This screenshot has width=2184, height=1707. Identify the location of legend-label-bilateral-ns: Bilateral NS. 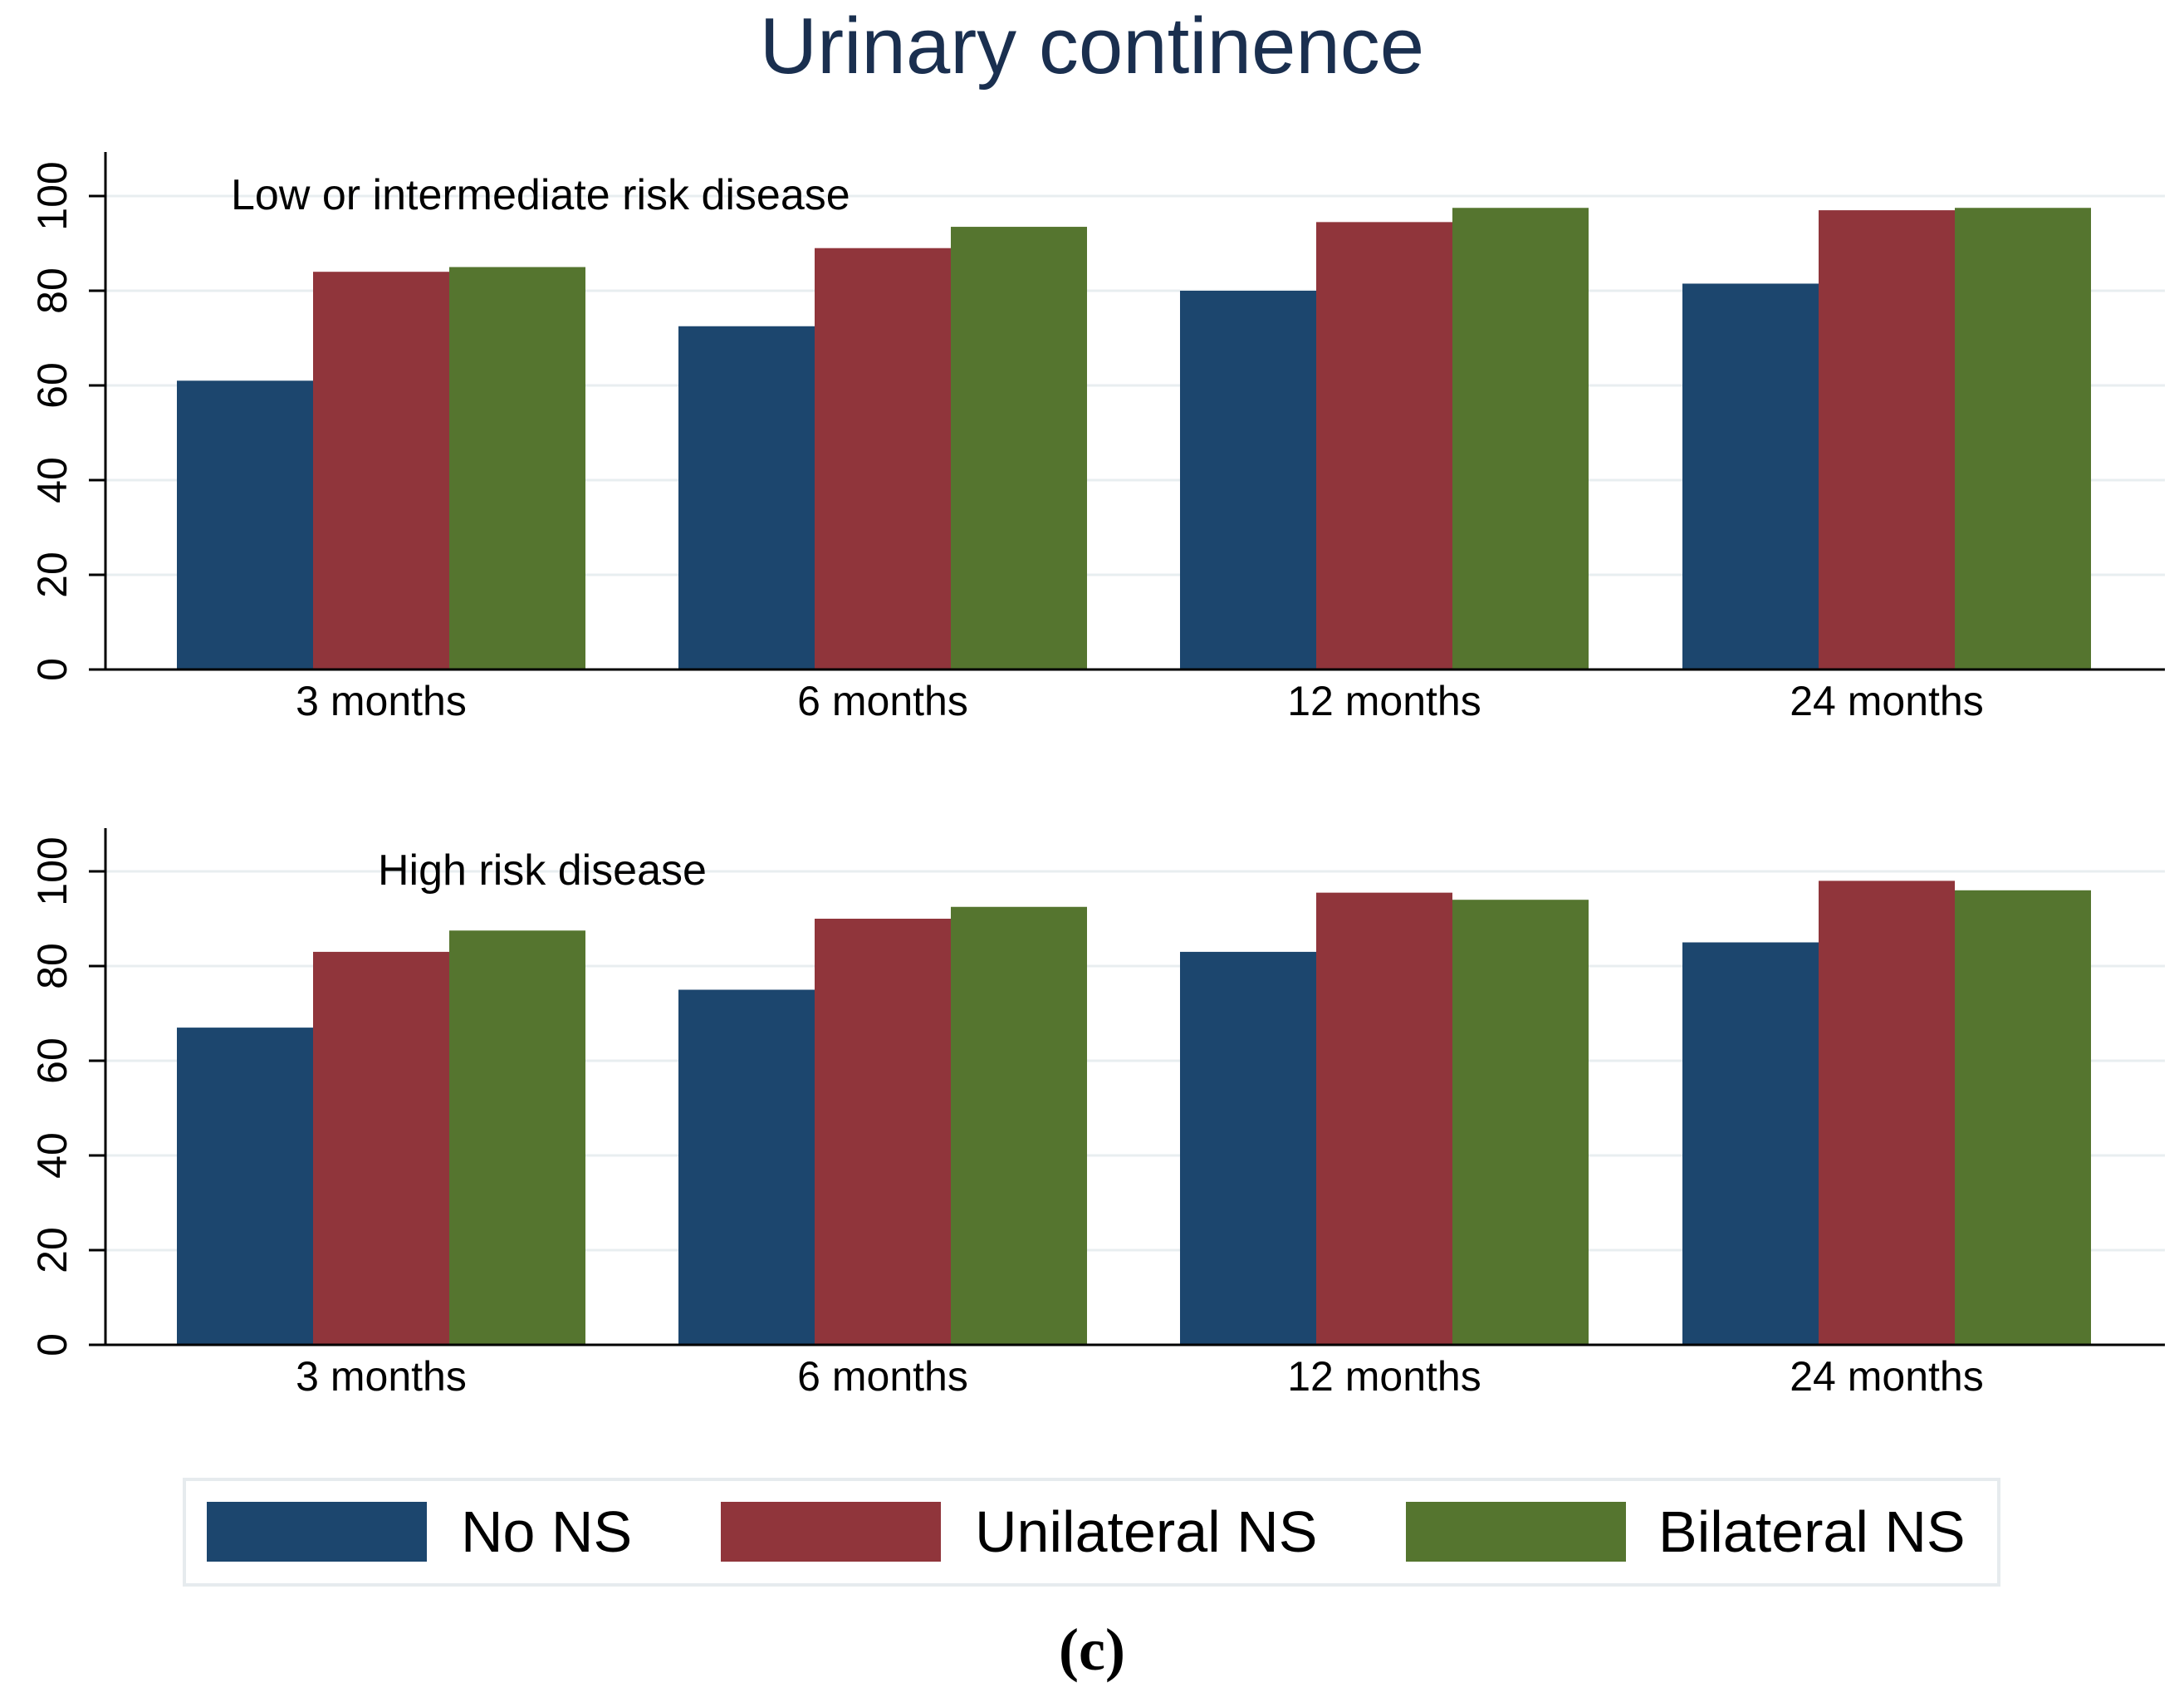
(1812, 1532).